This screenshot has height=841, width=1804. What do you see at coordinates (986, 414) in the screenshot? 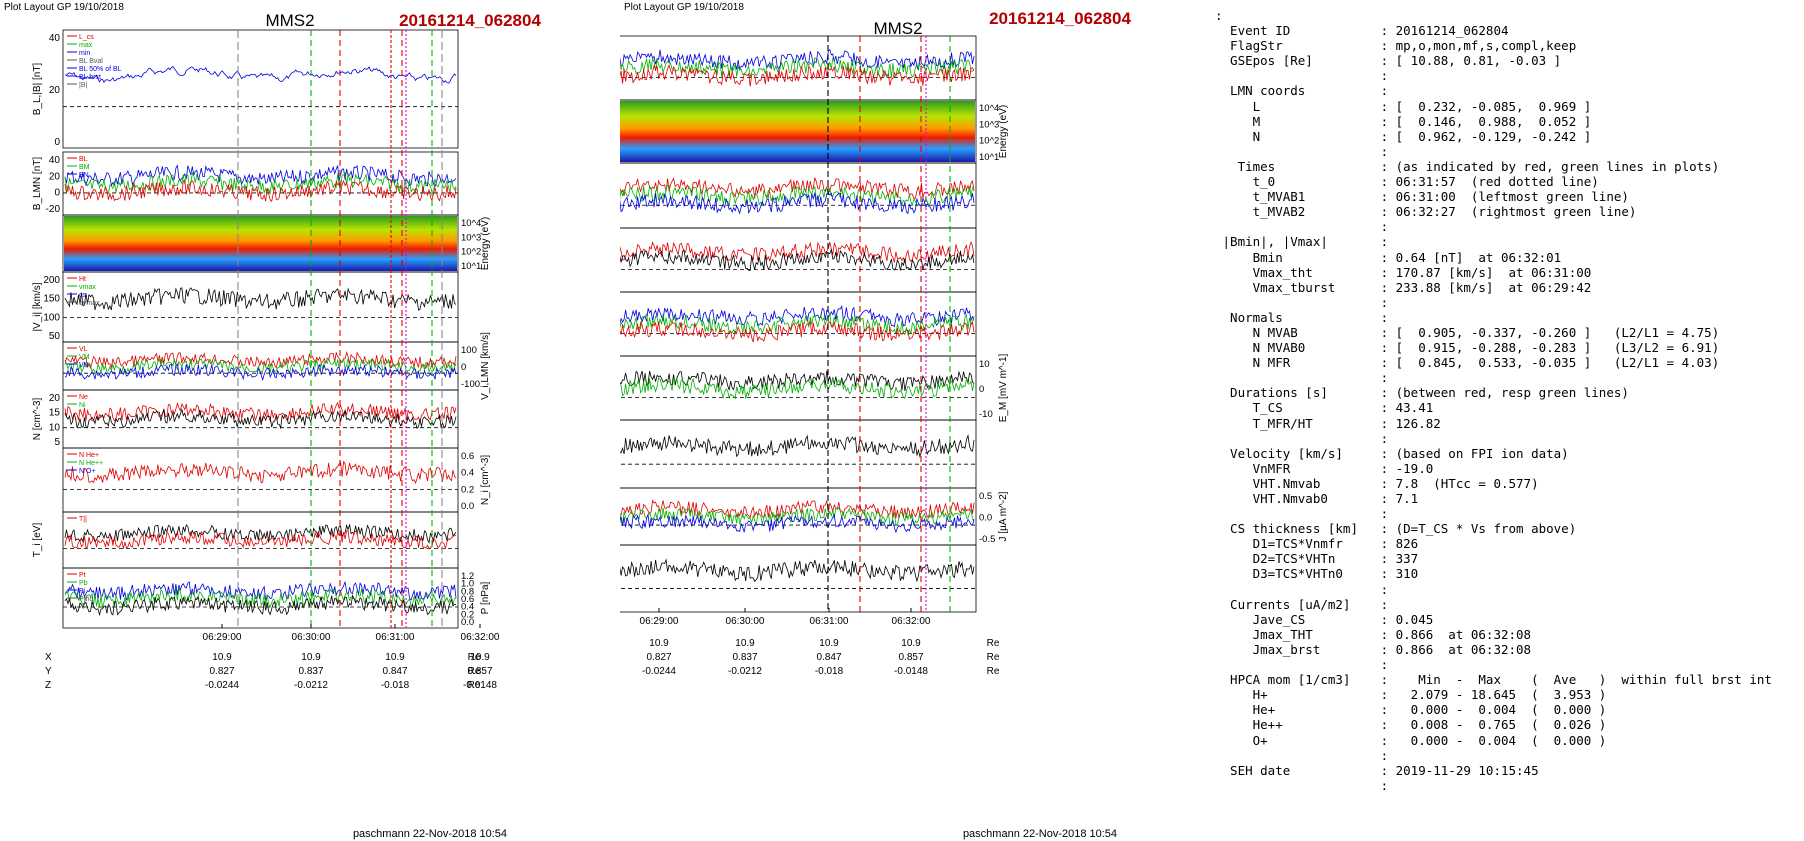
I see `right-tick-label: -10` at bounding box center [986, 414].